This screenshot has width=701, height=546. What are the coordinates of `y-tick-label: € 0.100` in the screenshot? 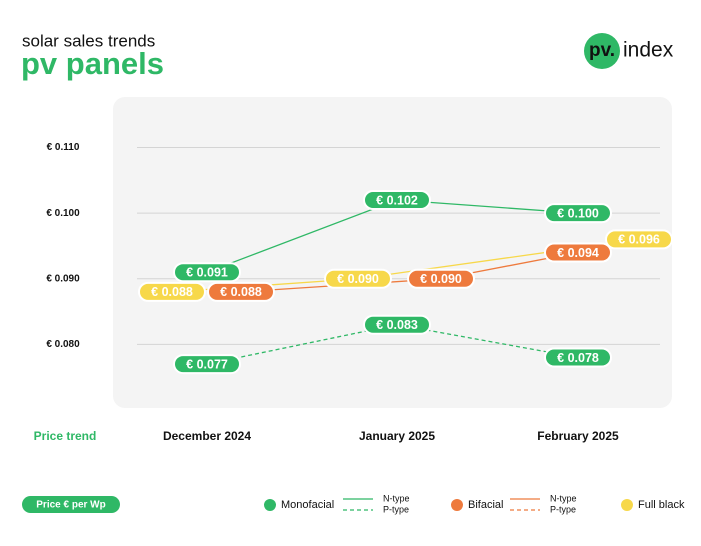 It's located at (63, 213).